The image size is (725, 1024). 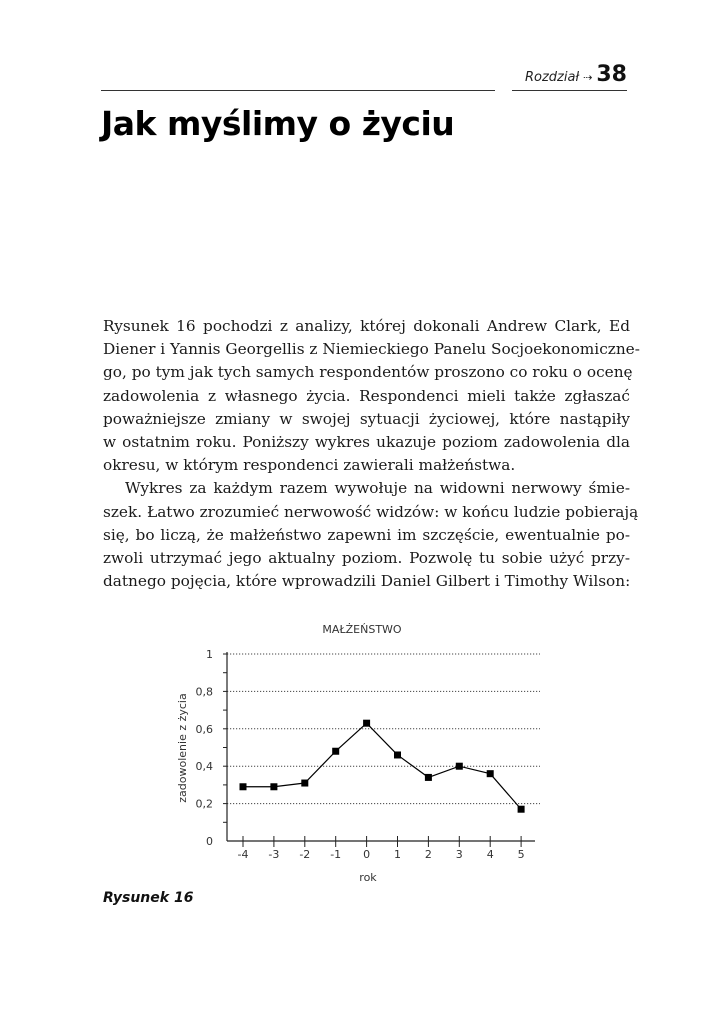 I want to click on x-axis-label: rok, so click(x=368, y=877).